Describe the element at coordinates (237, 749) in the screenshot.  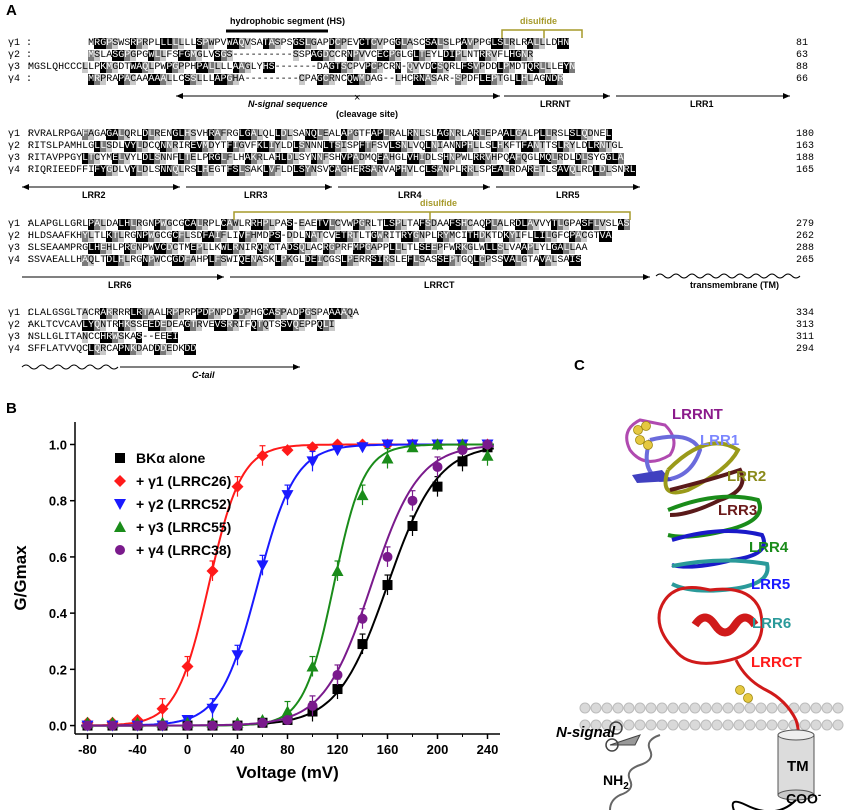
I see `x-tick-label: 40` at that location.